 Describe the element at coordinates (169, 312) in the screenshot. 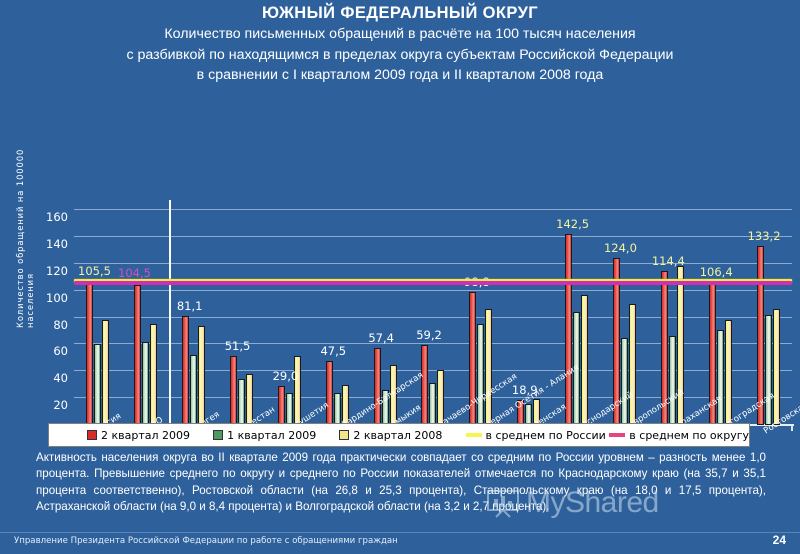

I see `section-separator` at that location.